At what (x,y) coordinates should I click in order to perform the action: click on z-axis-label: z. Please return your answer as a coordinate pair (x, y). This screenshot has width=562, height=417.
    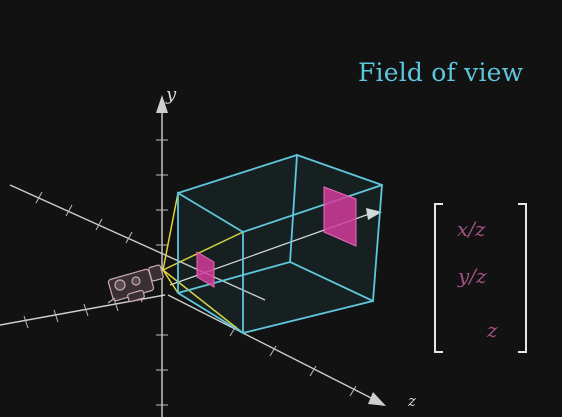
    Looking at the image, I should click on (412, 401).